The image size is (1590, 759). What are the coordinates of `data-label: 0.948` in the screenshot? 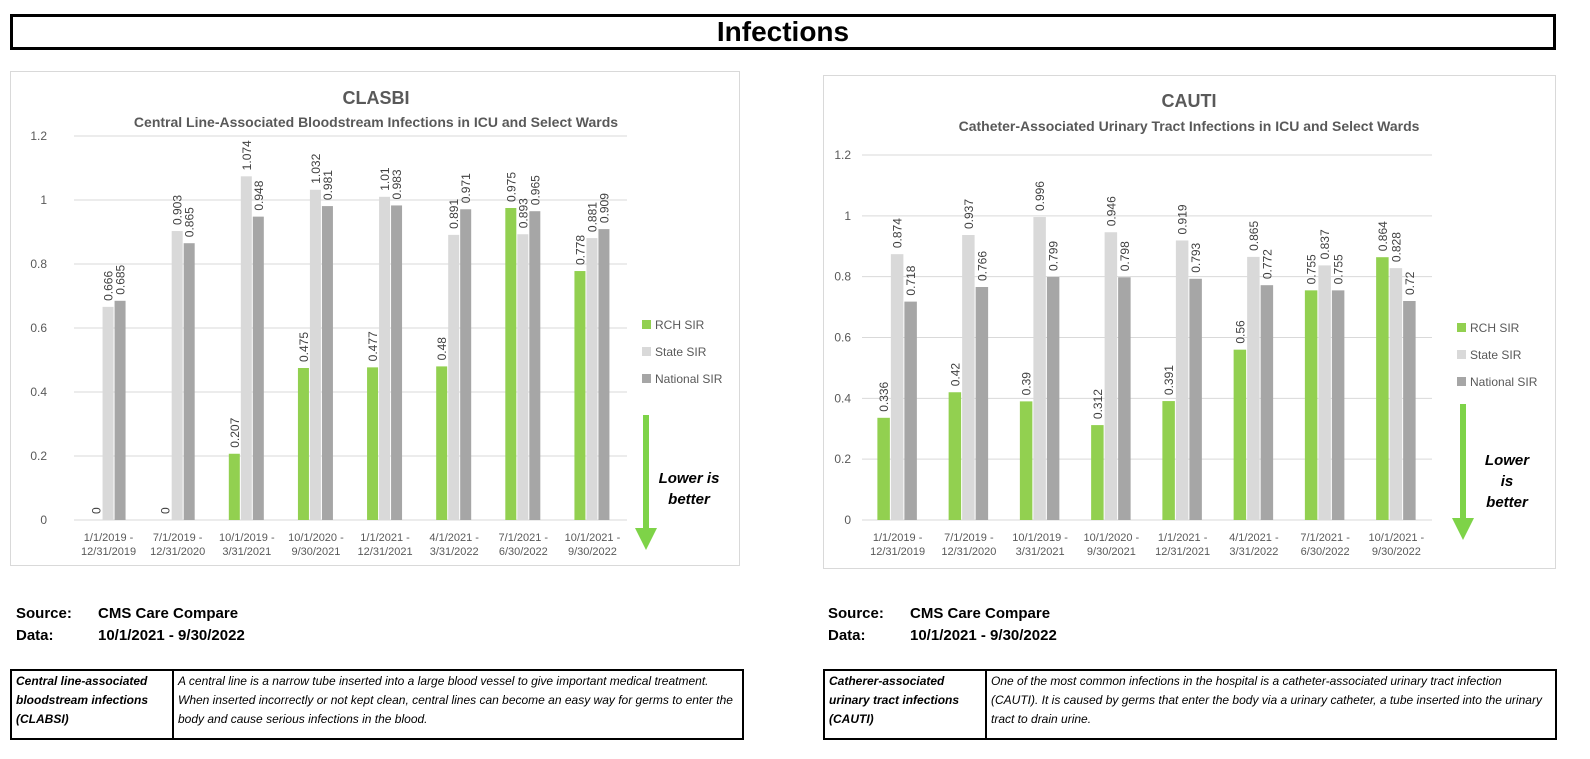 It's located at (259, 195).